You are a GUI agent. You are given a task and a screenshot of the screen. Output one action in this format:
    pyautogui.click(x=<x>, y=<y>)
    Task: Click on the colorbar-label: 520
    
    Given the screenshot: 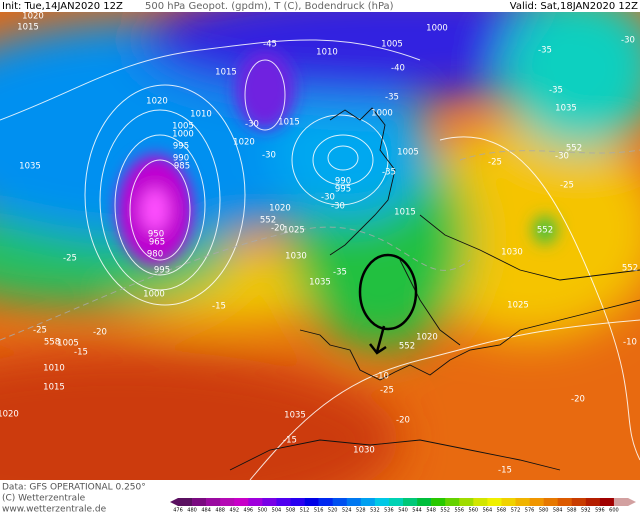 What is the action you would take?
    pyautogui.click(x=333, y=511)
    